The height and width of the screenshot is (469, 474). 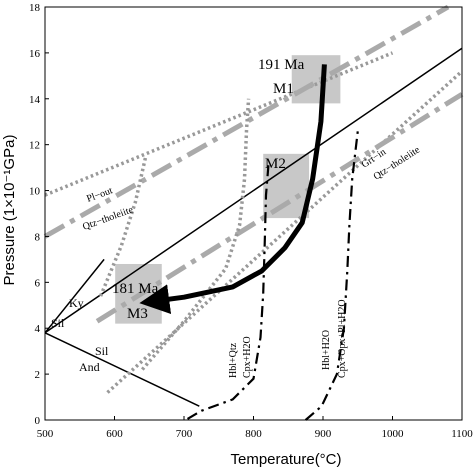 What do you see at coordinates (247, 357) in the screenshot?
I see `cpx-h2o-label: Cpx+H2O` at bounding box center [247, 357].